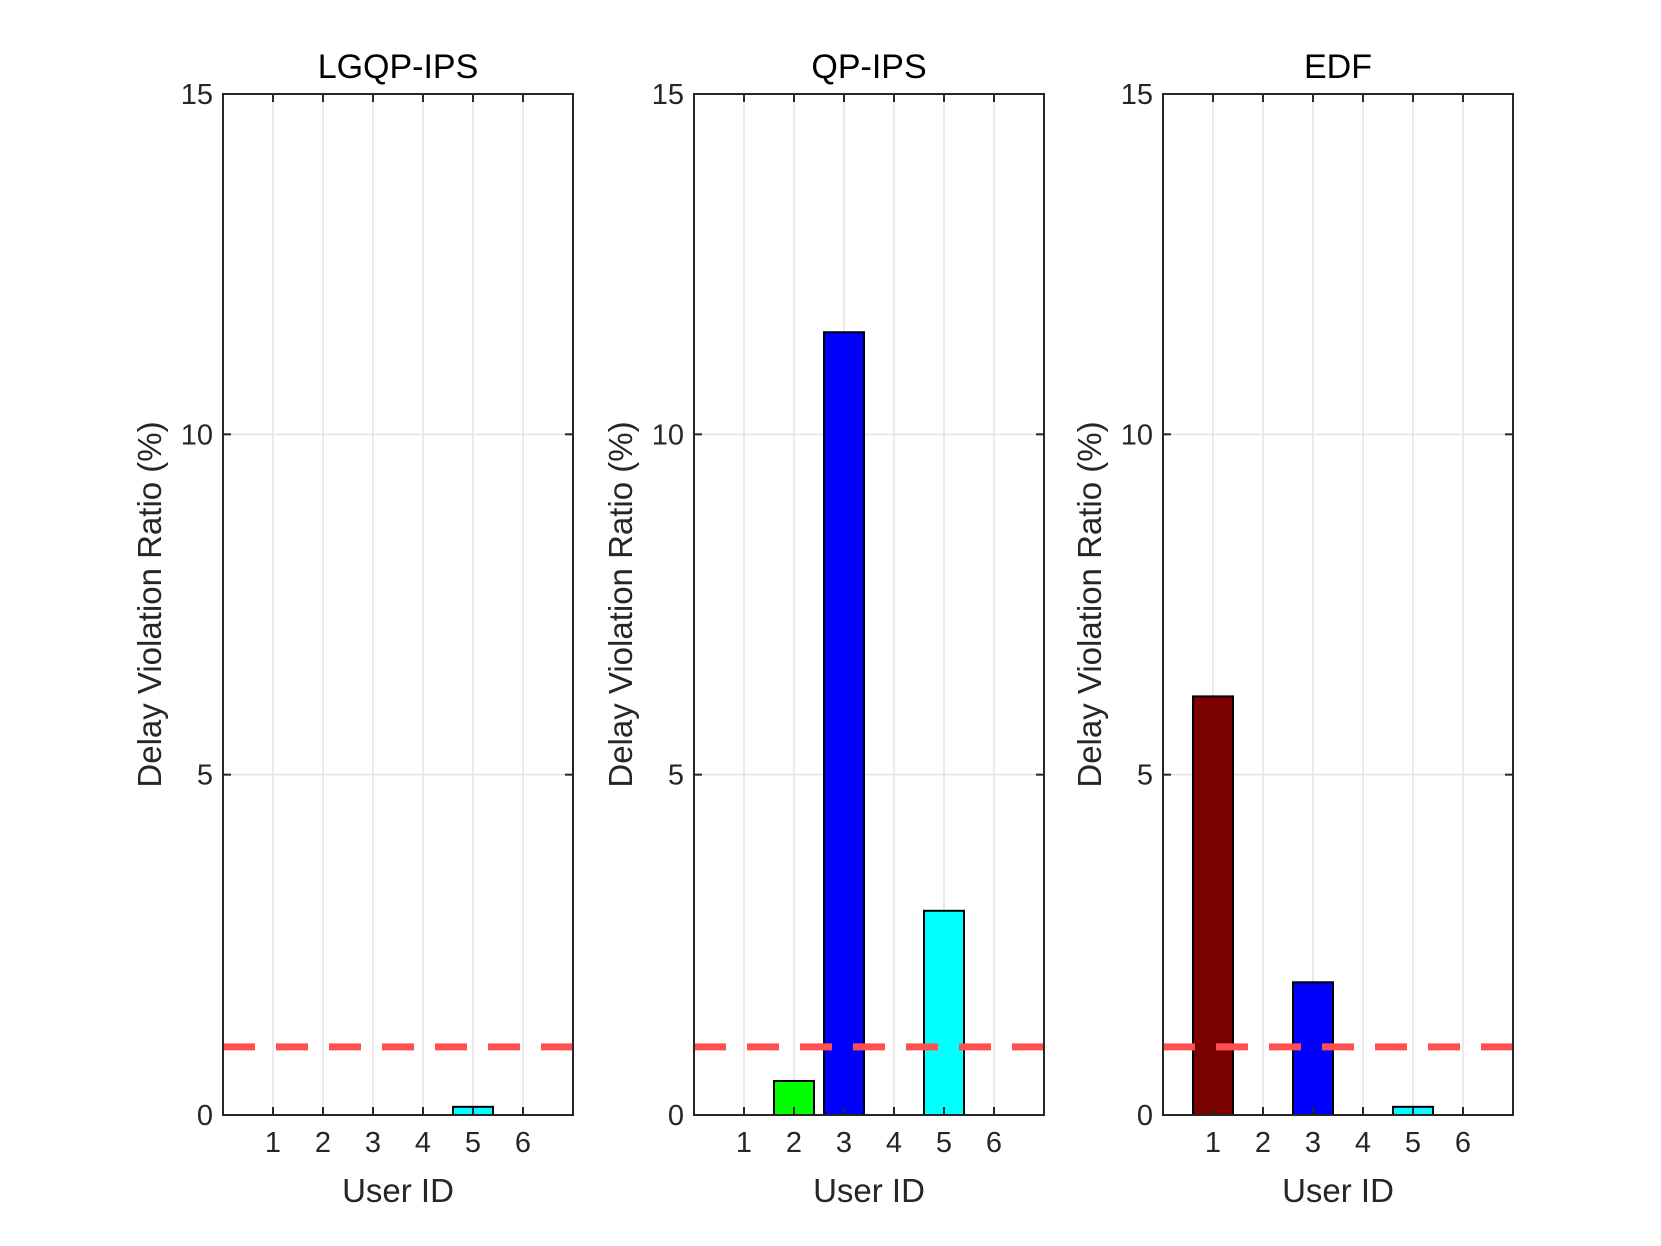 Image resolution: width=1661 pixels, height=1246 pixels. I want to click on panel-2-title: QP-IPS, so click(868, 67).